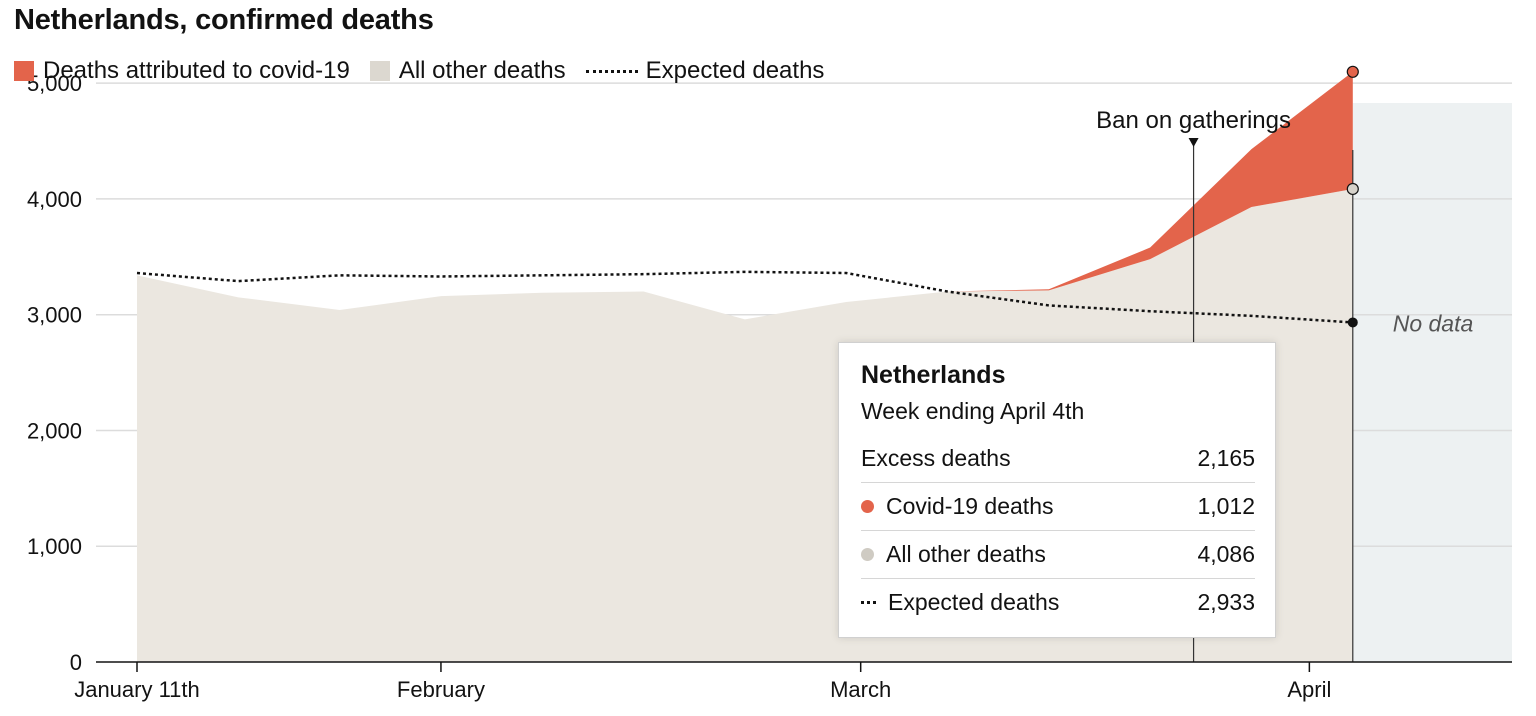  Describe the element at coordinates (744, 297) in the screenshot. I see `expected-deaths-line` at that location.